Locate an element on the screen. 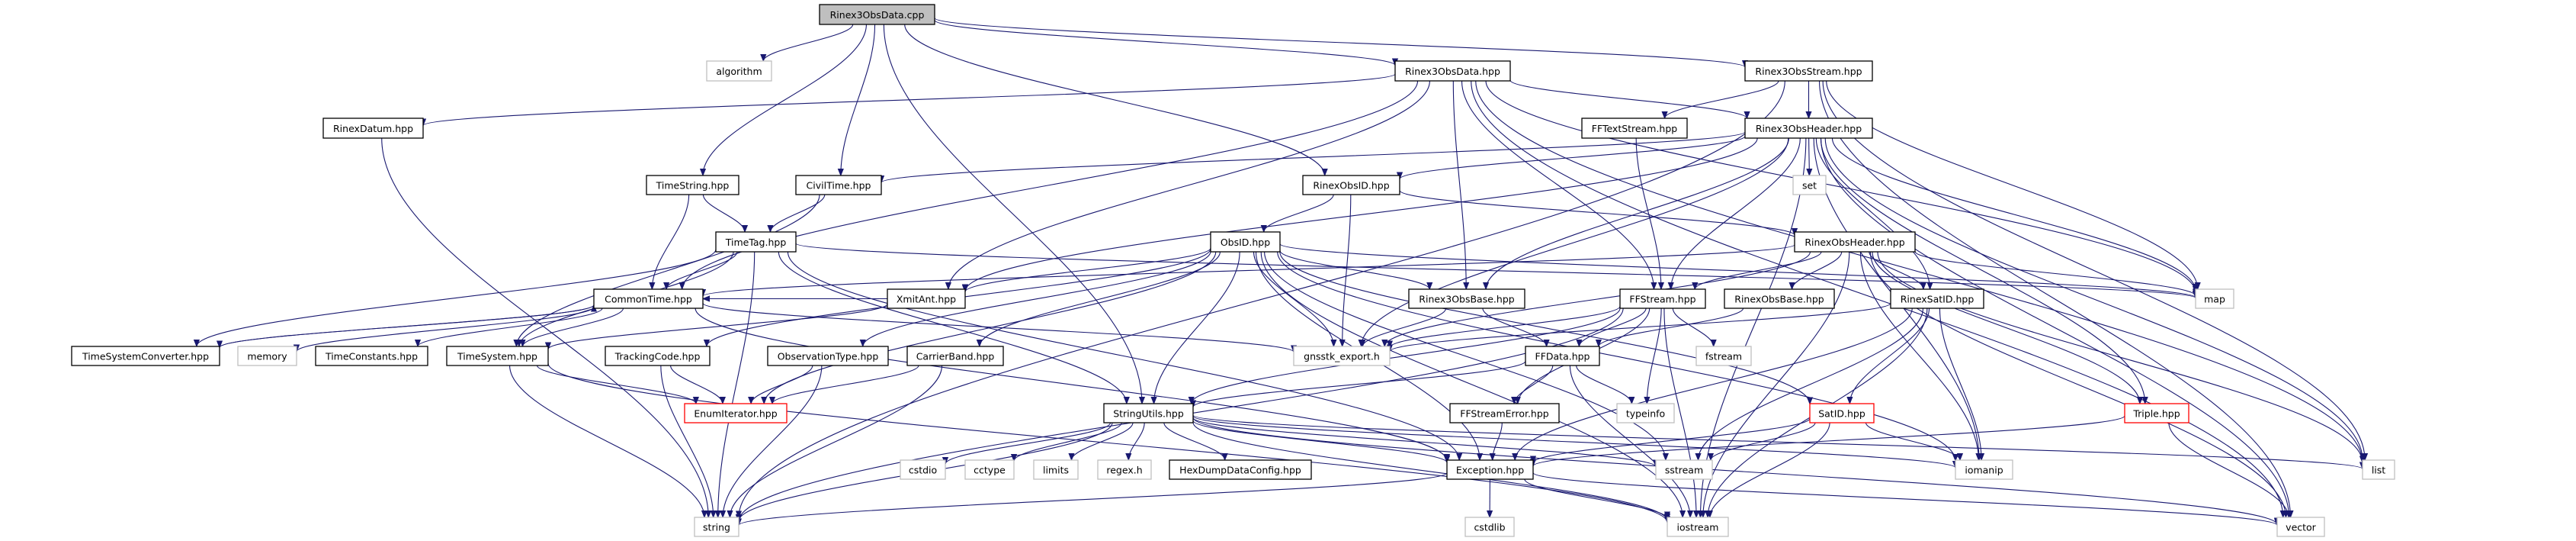 The width and height of the screenshot is (2576, 541). edge-cpp-to-civiltime is located at coordinates (858, 100).